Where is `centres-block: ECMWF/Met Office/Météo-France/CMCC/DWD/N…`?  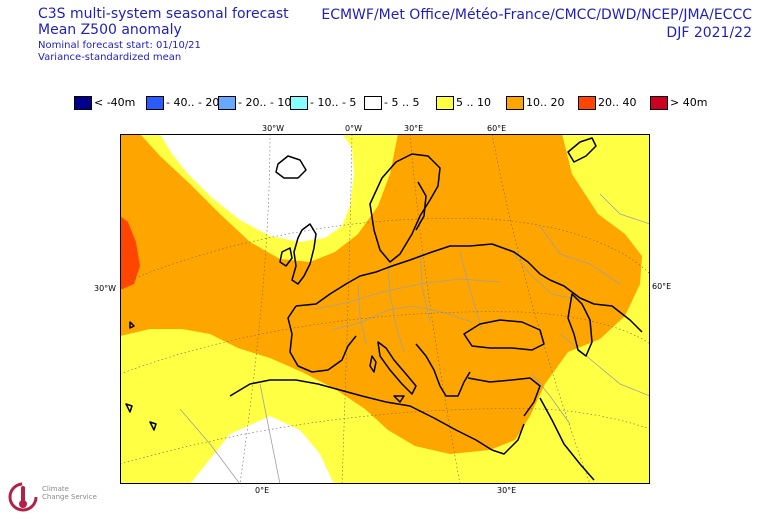
centres-block: ECMWF/Met Office/Météo-France/CMCC/DWD/N… is located at coordinates (536, 24).